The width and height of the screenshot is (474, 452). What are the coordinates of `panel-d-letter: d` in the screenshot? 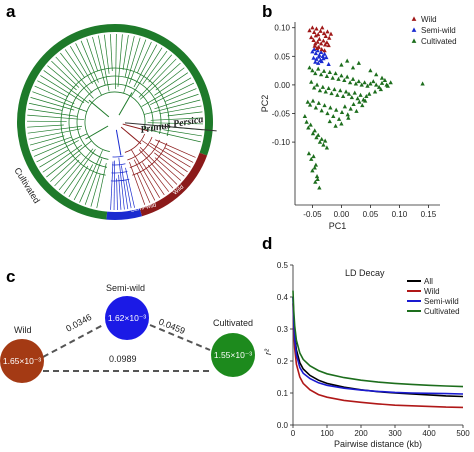 It's located at (267, 243).